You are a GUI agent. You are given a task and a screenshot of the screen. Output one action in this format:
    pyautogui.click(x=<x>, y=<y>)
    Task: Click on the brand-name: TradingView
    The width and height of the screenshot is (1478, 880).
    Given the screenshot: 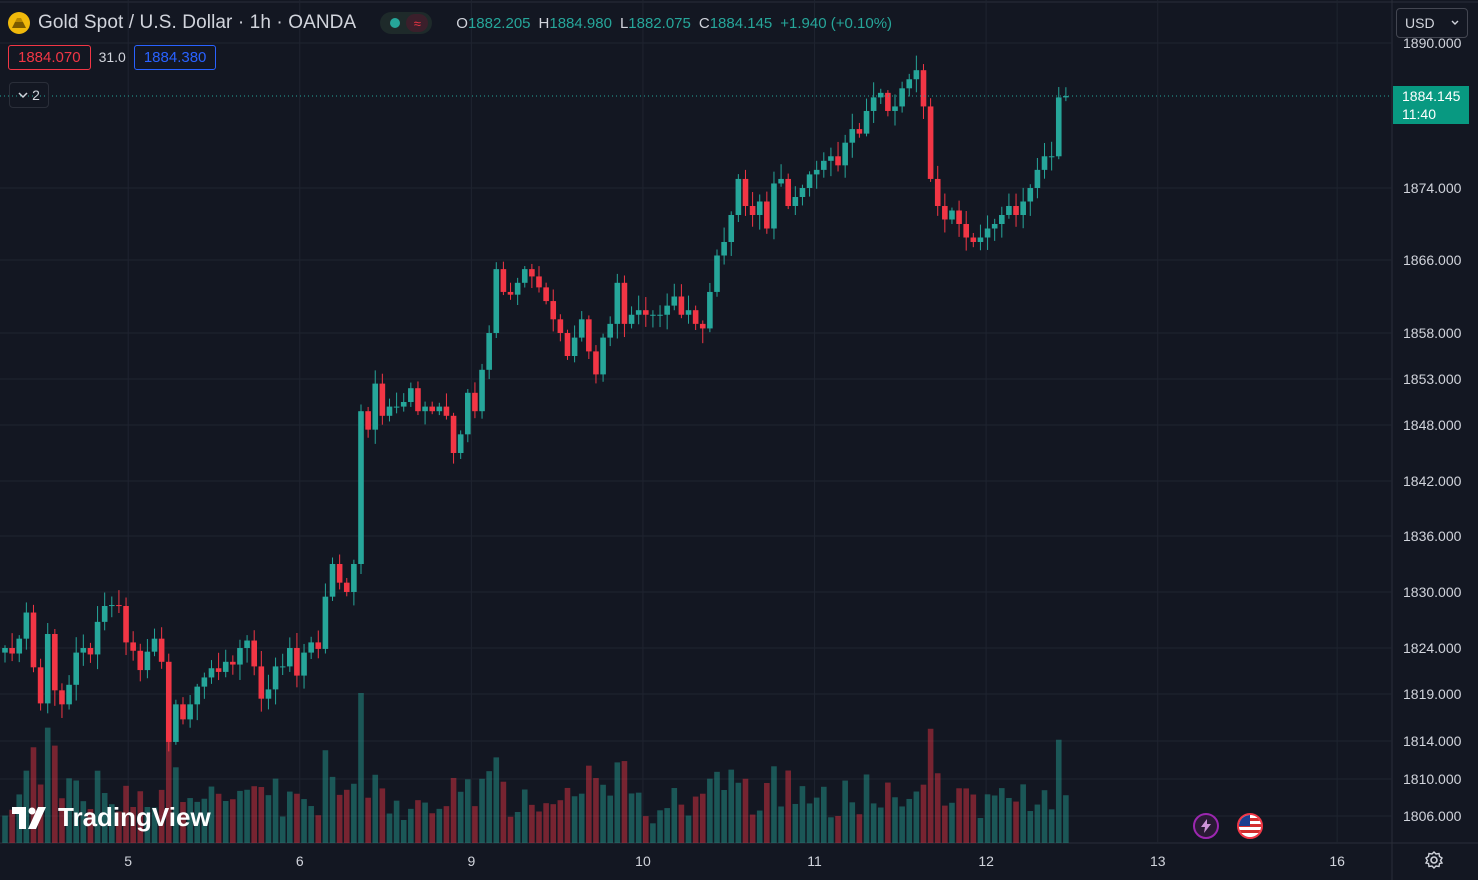 What is the action you would take?
    pyautogui.click(x=134, y=817)
    